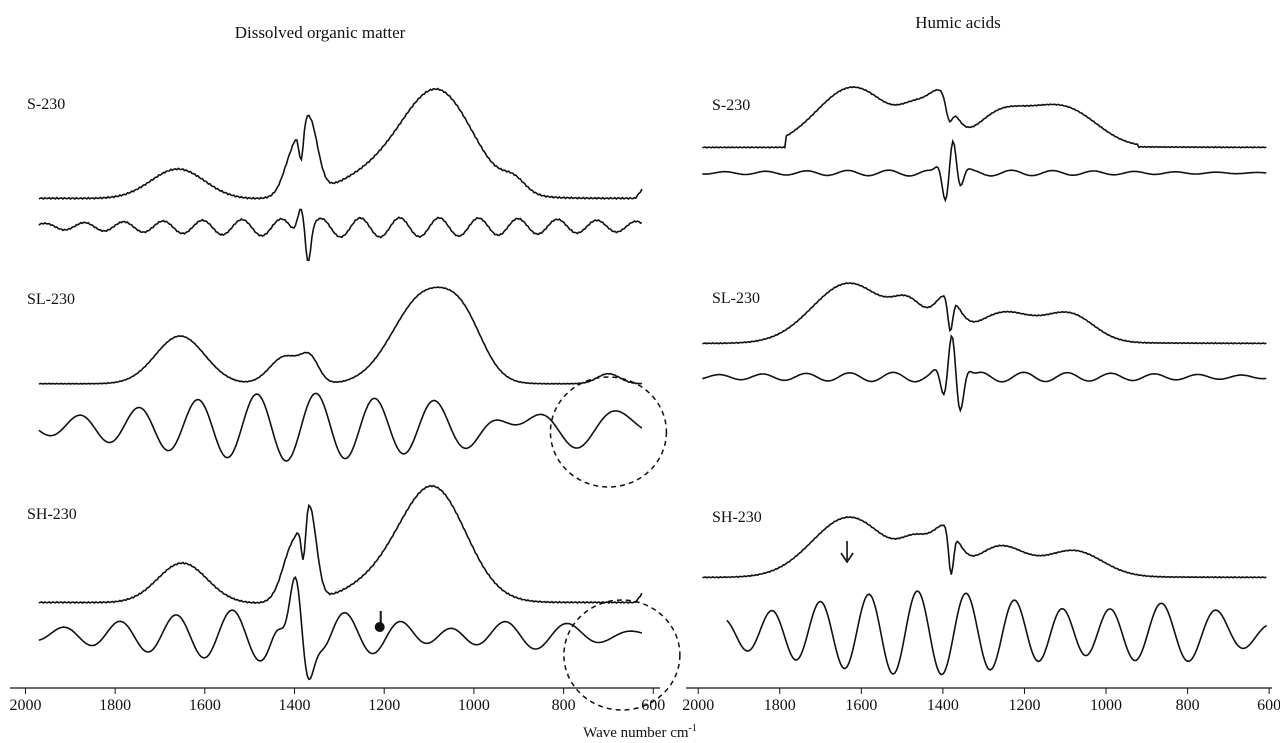 Image resolution: width=1280 pixels, height=743 pixels. I want to click on arrow-head, so click(847, 558).